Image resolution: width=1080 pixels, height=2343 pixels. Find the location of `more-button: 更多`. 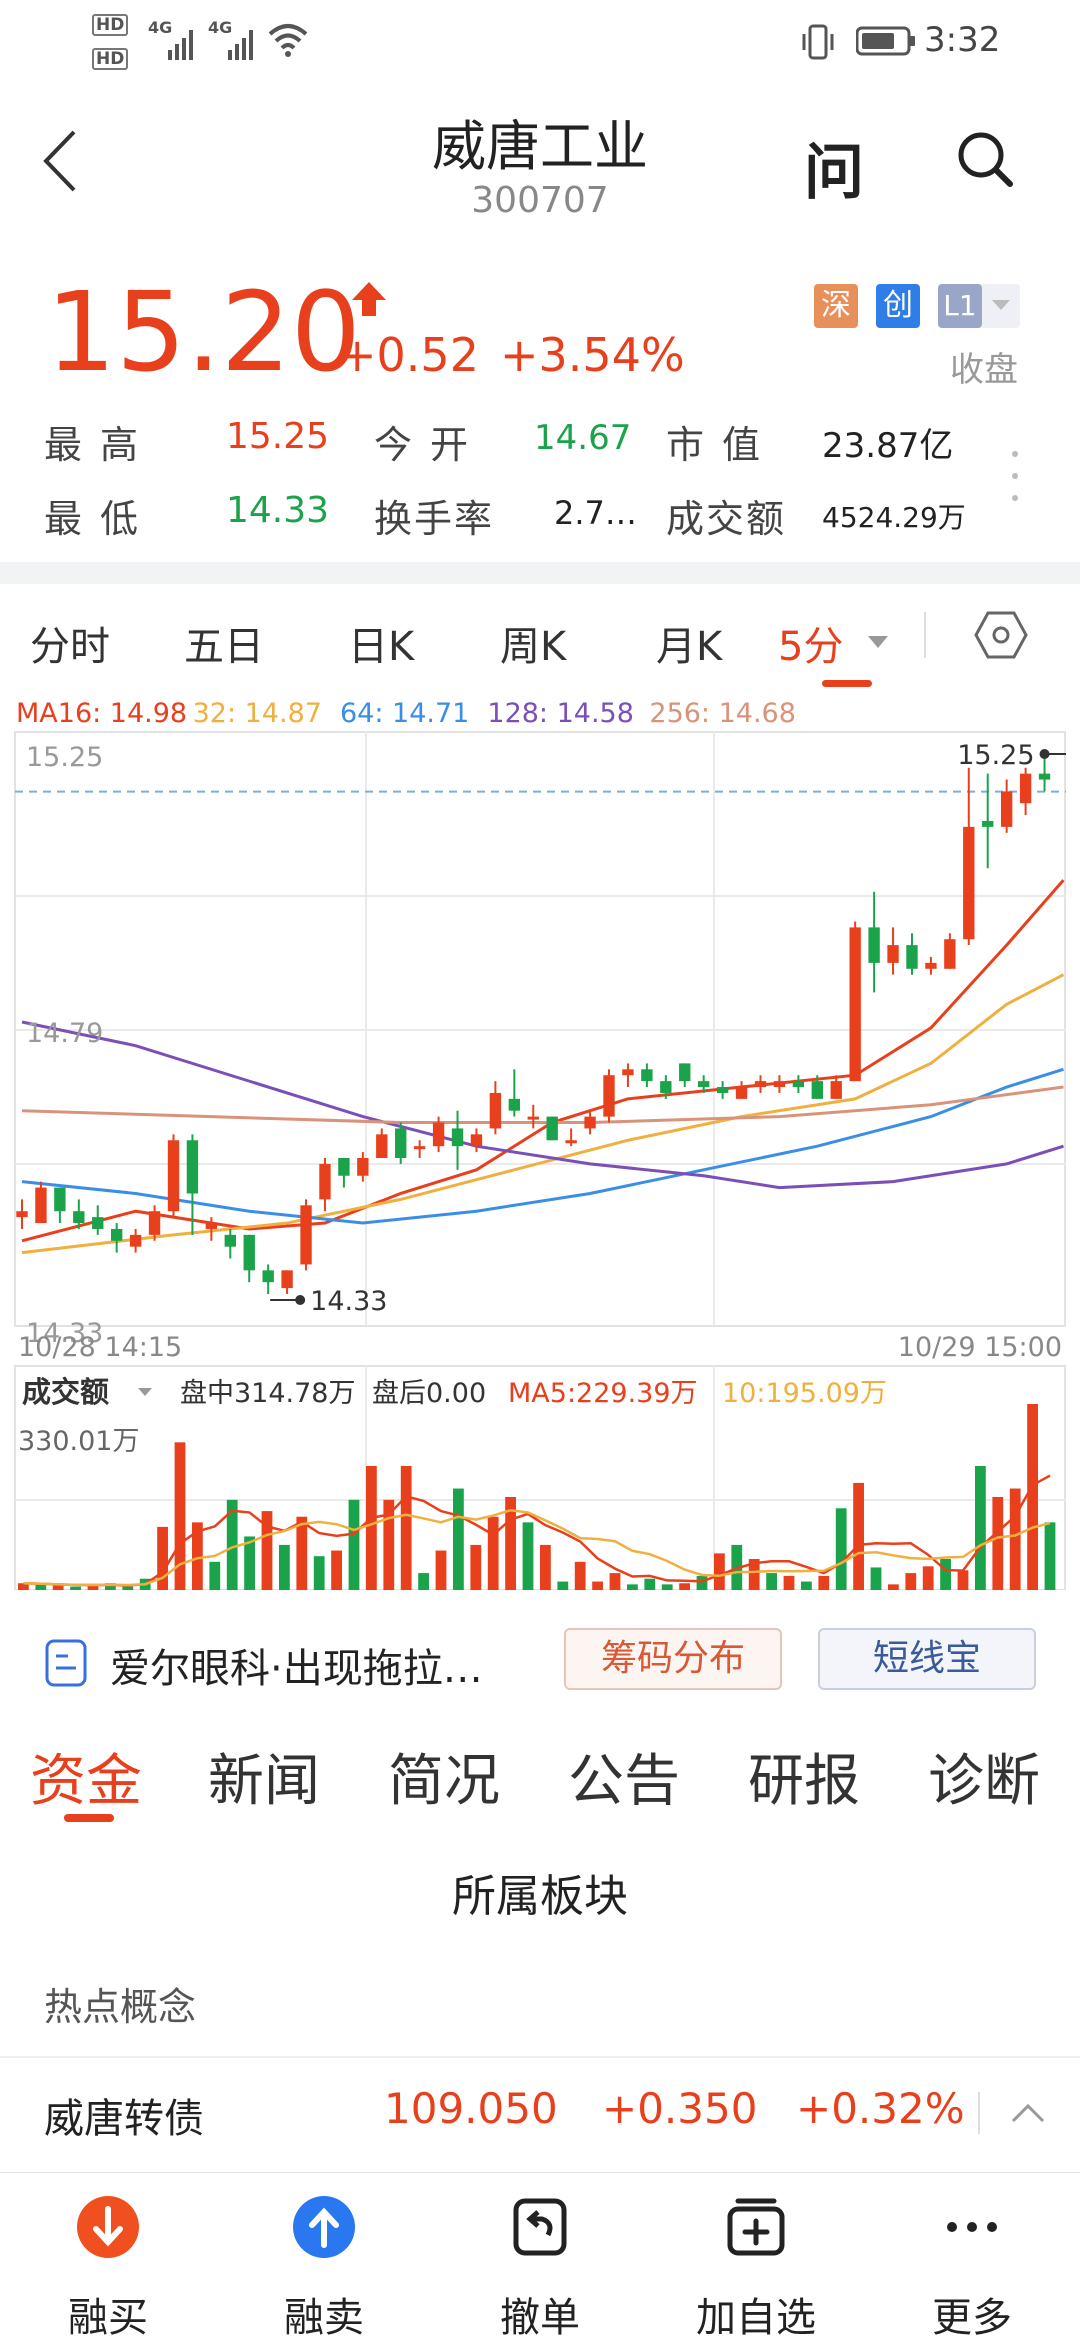

more-button: 更多 is located at coordinates (972, 2257).